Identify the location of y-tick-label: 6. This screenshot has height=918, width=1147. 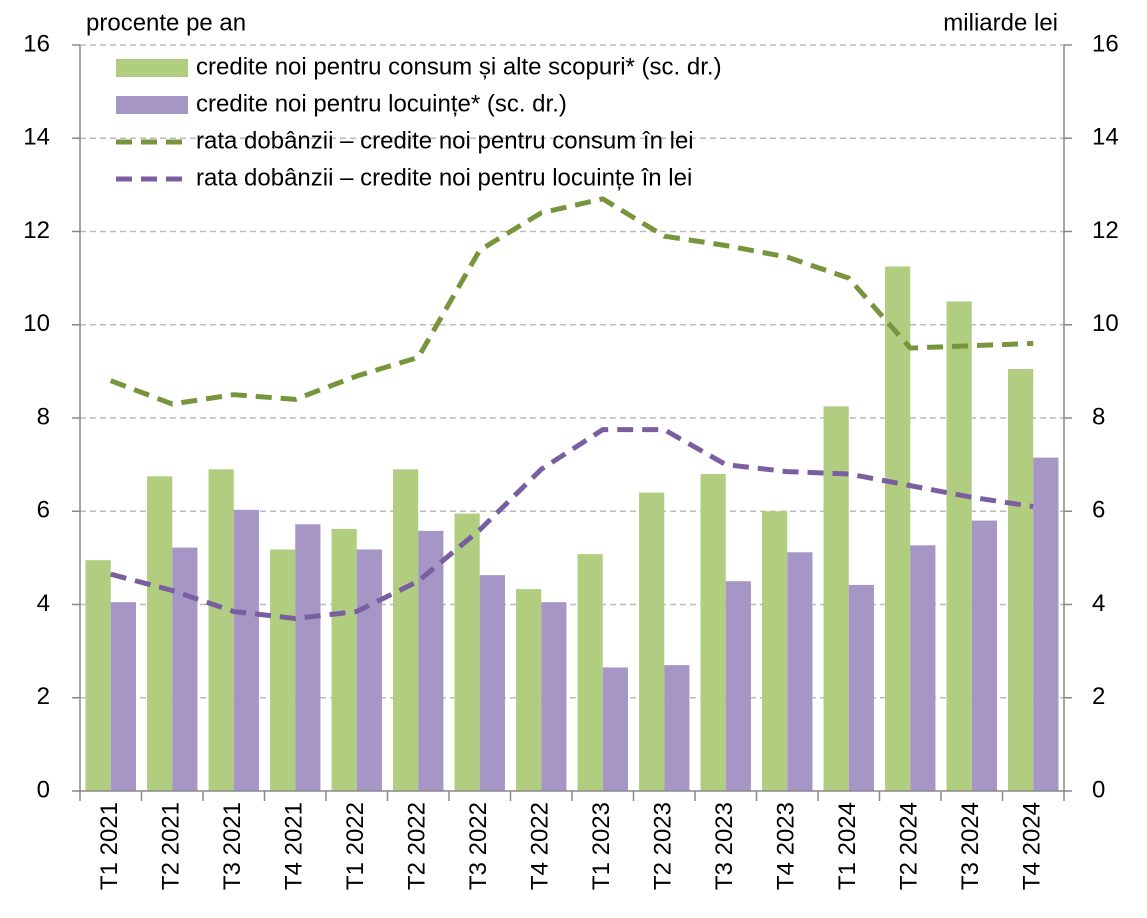
(43, 510).